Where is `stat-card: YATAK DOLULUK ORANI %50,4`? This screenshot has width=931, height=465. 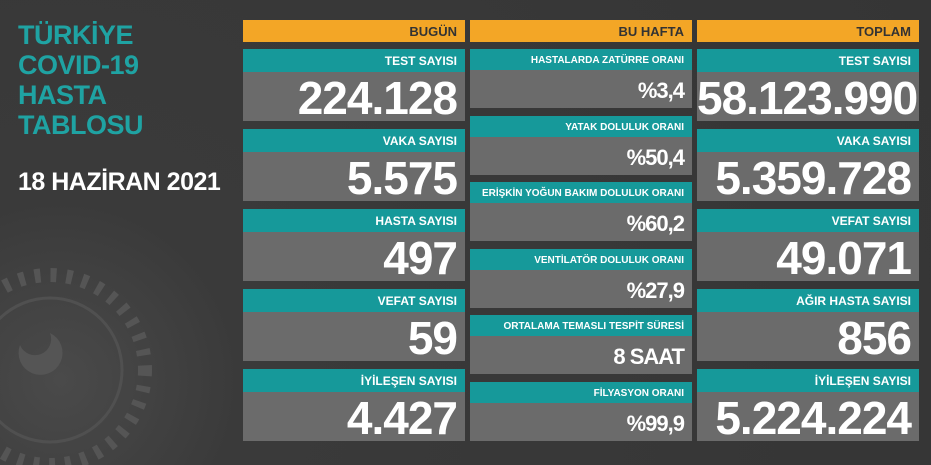
stat-card: YATAK DOLULUK ORANI %50,4 is located at coordinates (581, 145).